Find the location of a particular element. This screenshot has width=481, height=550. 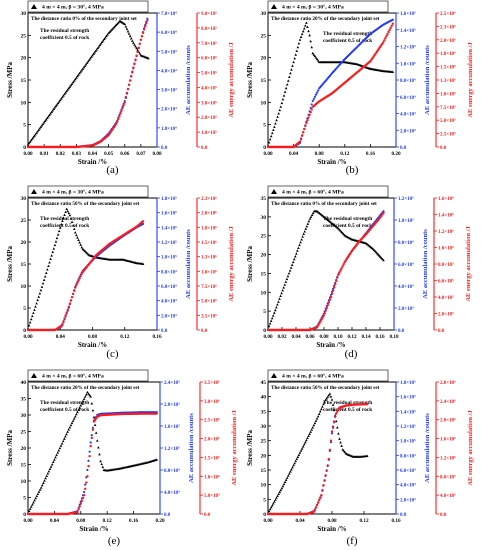

y3-tick-label: 0.0 is located at coordinates (443, 148).